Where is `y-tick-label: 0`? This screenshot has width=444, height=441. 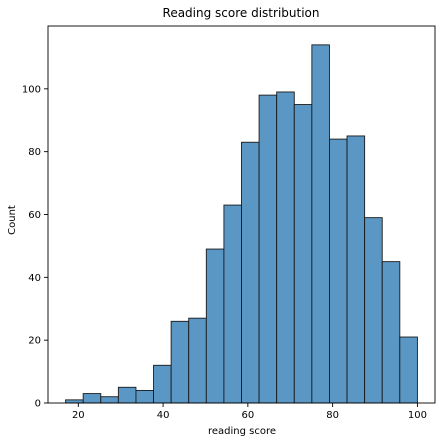
y-tick-label: 0 is located at coordinates (38, 404).